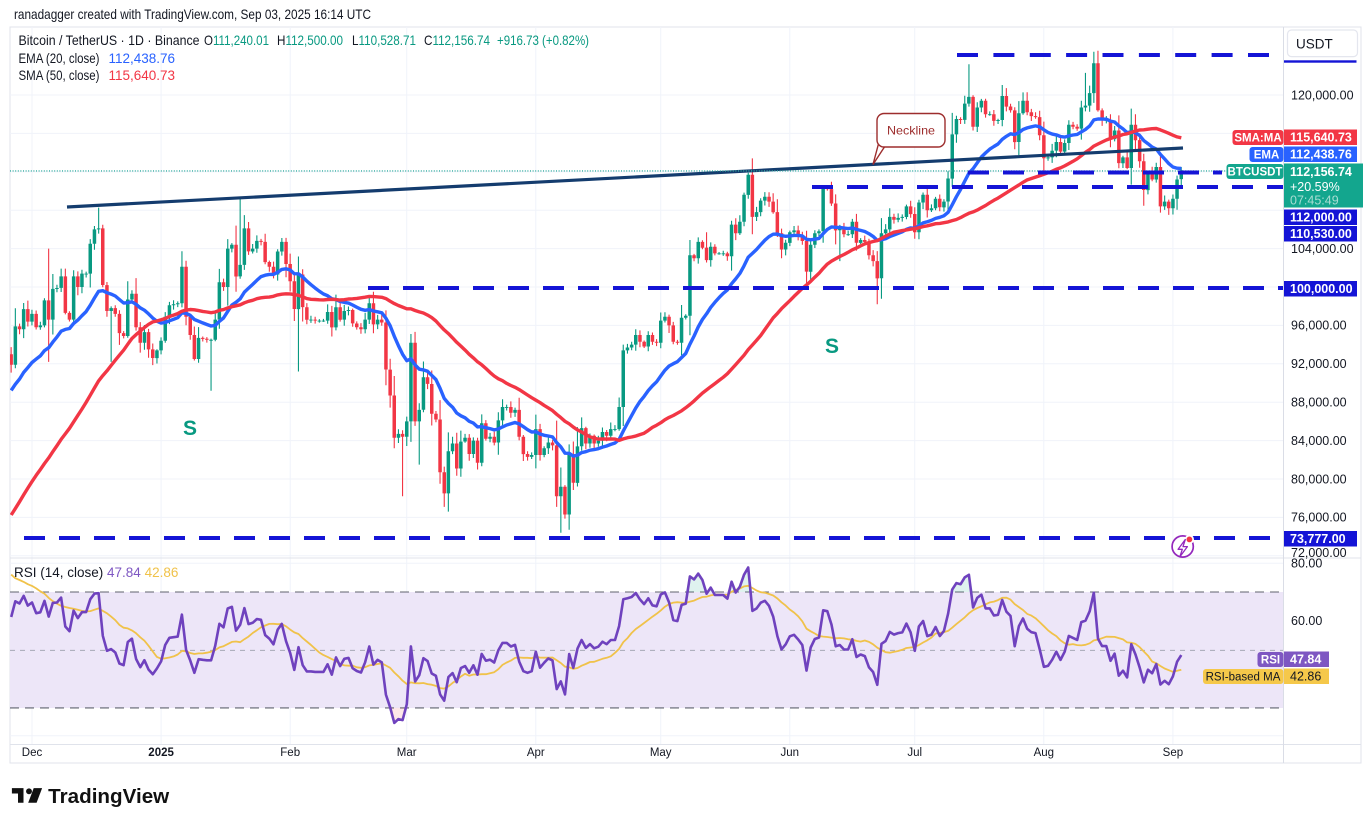 Image resolution: width=1371 pixels, height=826 pixels. Describe the element at coordinates (384, 40) in the screenshot. I see `svg-text: L110,528.71` at that location.